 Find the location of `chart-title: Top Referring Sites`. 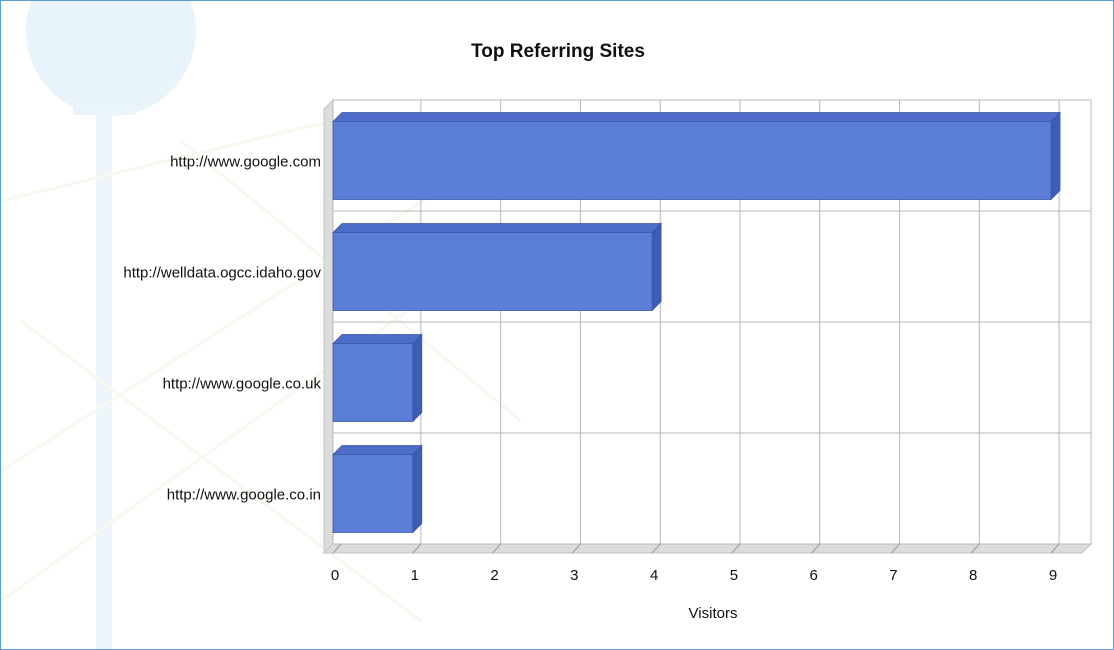

chart-title: Top Referring Sites is located at coordinates (558, 51).